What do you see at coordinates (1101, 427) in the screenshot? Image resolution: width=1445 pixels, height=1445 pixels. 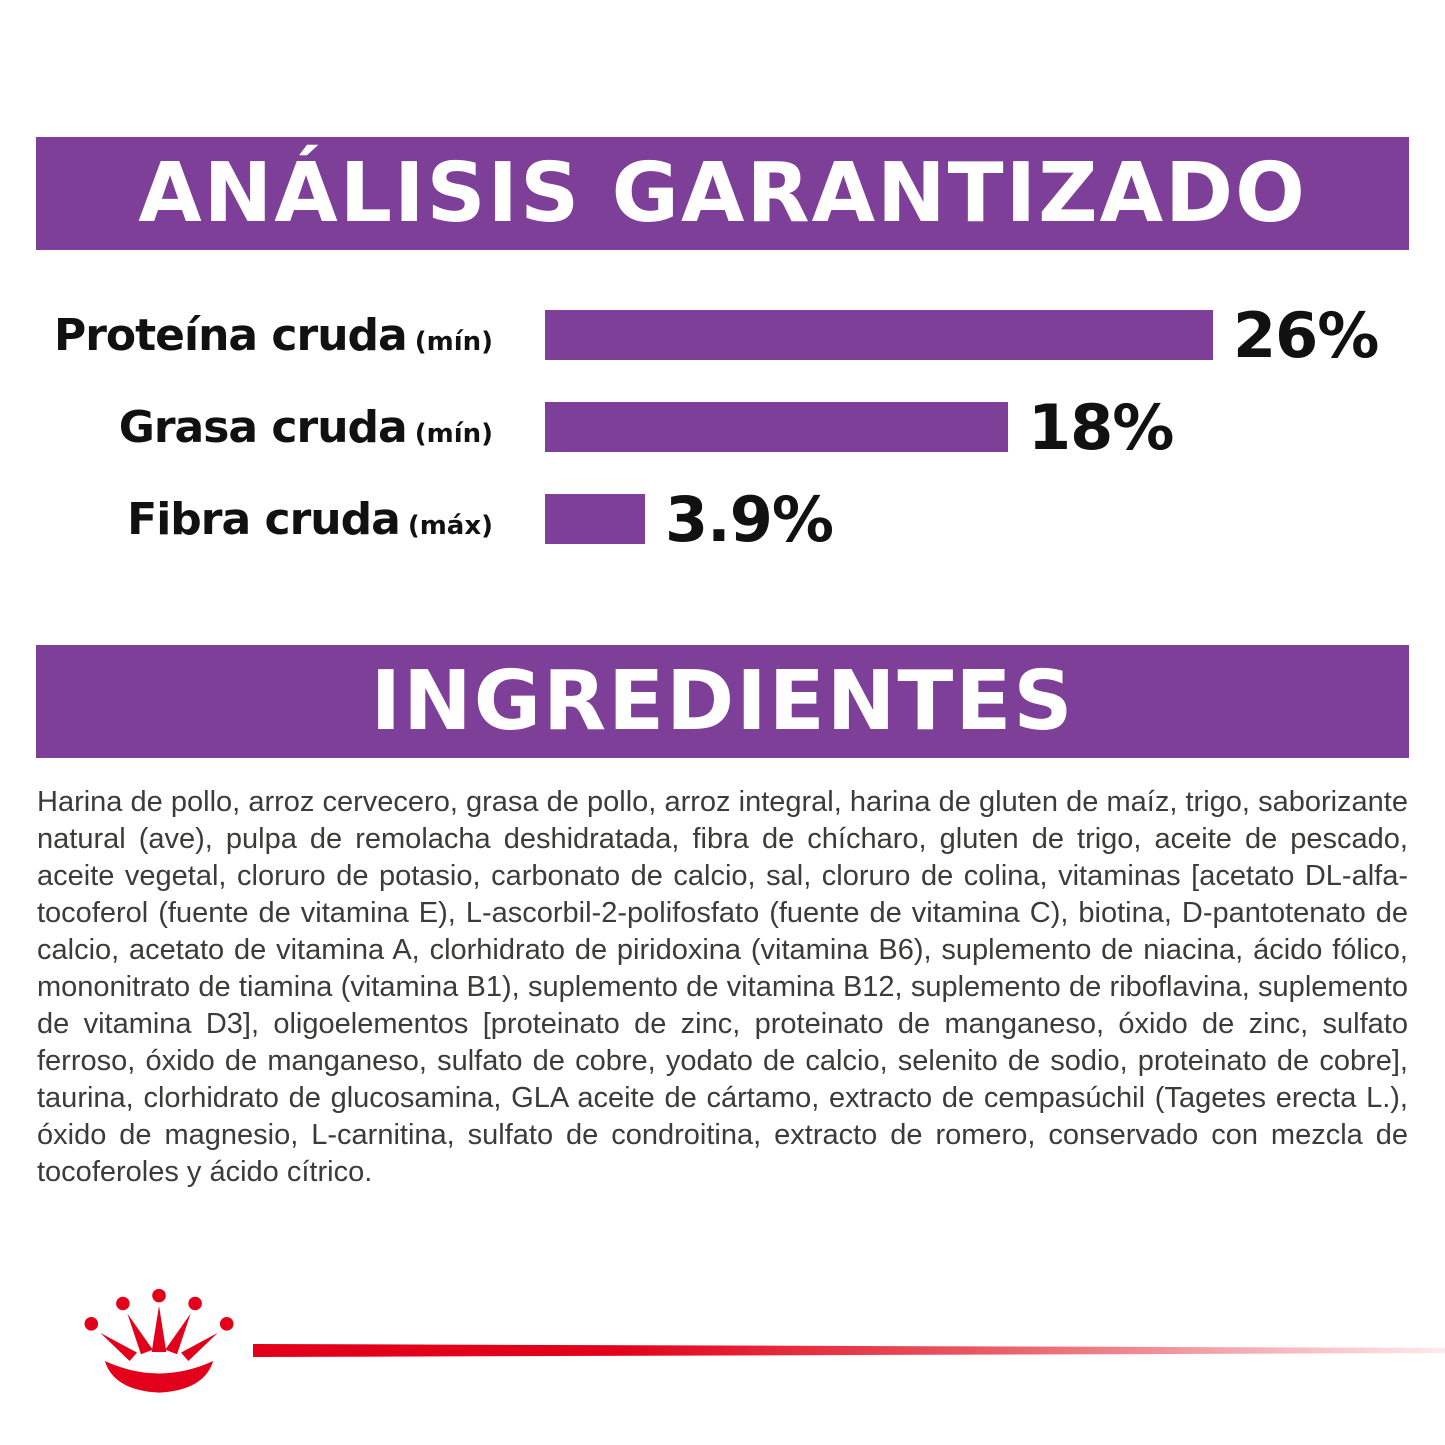 I see `fat-value: 18%` at bounding box center [1101, 427].